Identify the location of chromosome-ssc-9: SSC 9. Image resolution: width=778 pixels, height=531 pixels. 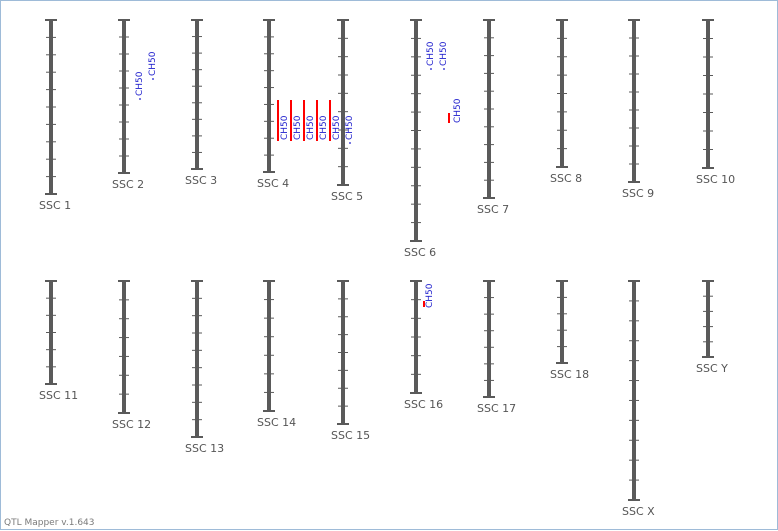
(638, 109).